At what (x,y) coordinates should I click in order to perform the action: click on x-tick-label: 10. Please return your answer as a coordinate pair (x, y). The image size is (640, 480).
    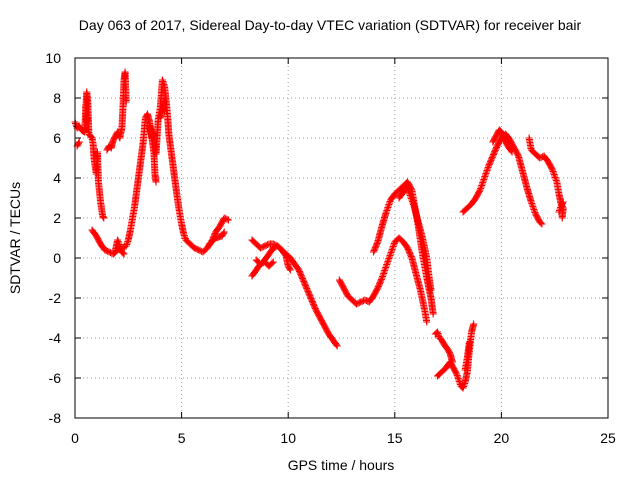
    Looking at the image, I should click on (288, 438).